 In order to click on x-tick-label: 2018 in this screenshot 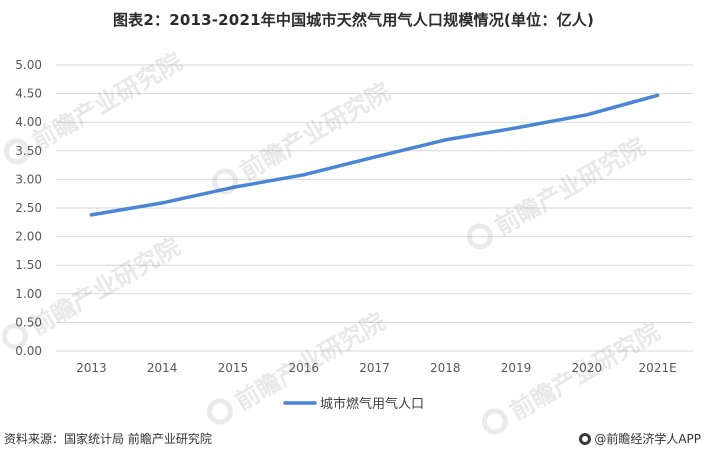, I will do `click(445, 368)`.